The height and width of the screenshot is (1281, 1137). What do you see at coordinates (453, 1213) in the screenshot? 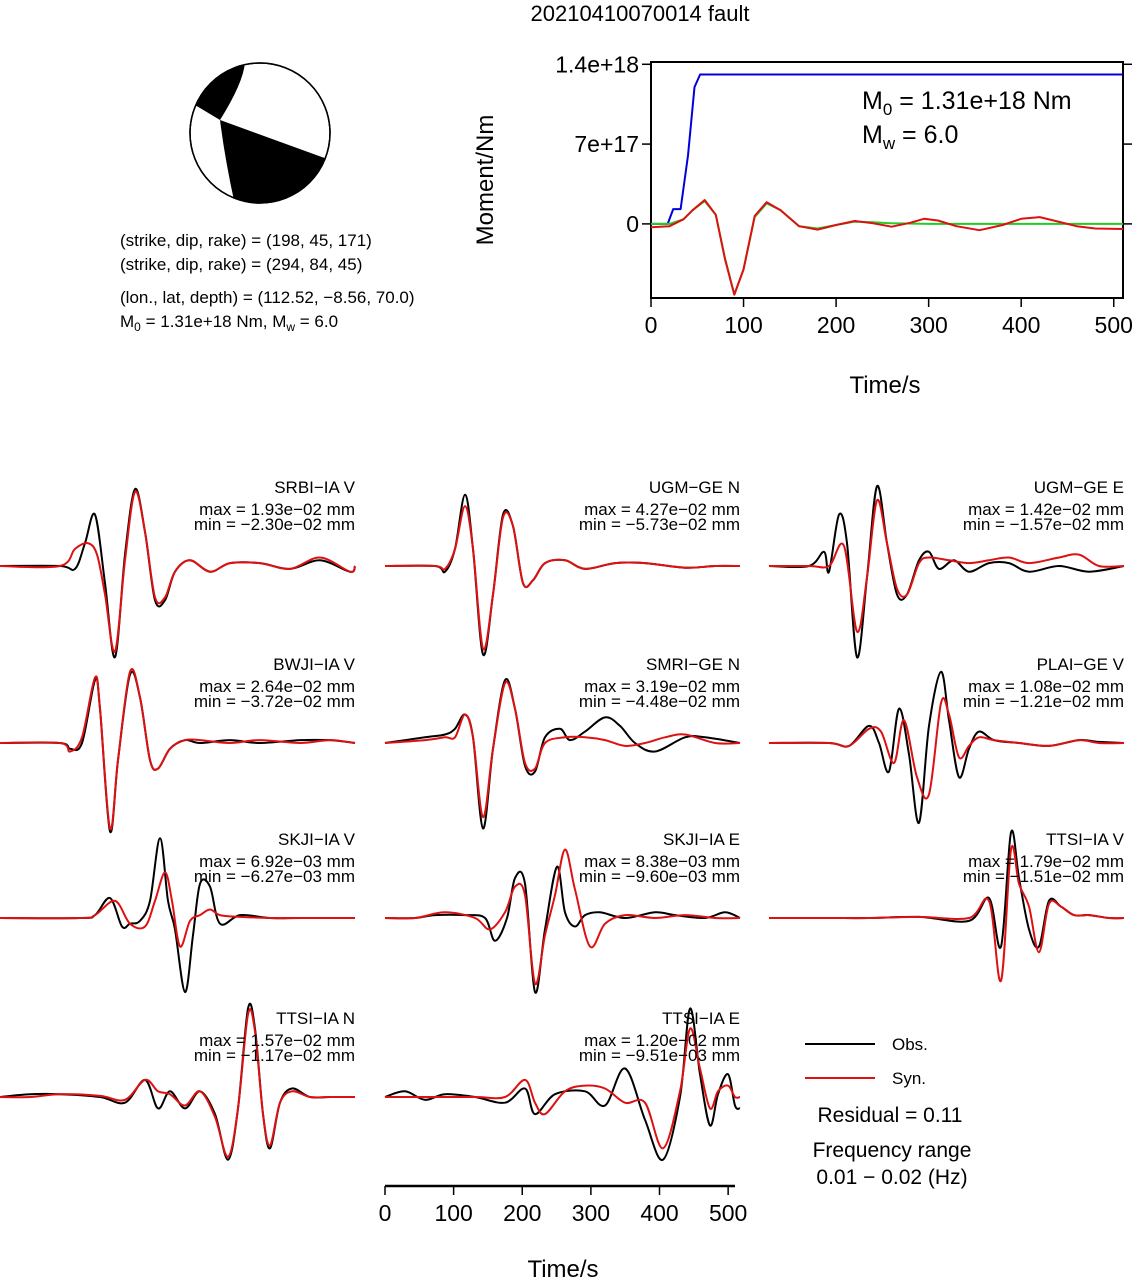
I see `waveform-xtick-label: 100` at bounding box center [453, 1213].